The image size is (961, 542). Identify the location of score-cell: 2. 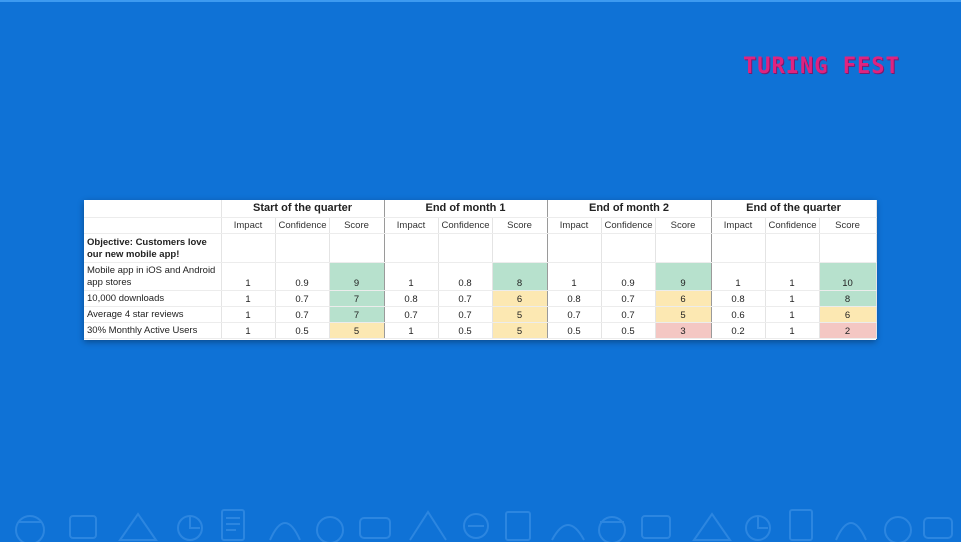
(848, 330).